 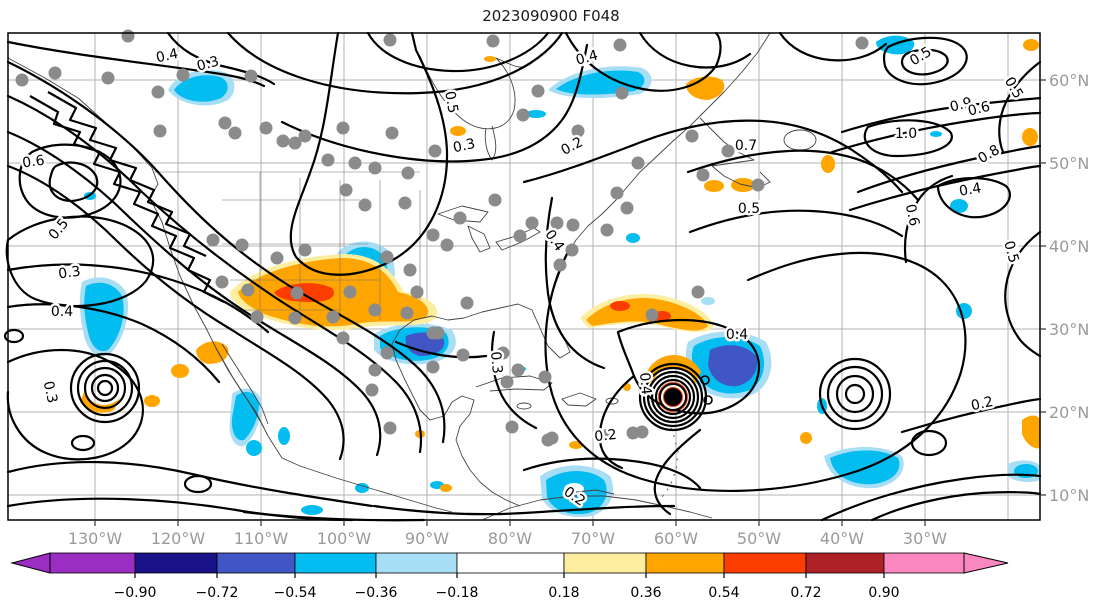 I want to click on colorbar-tick-label: −0.90, so click(x=135, y=593).